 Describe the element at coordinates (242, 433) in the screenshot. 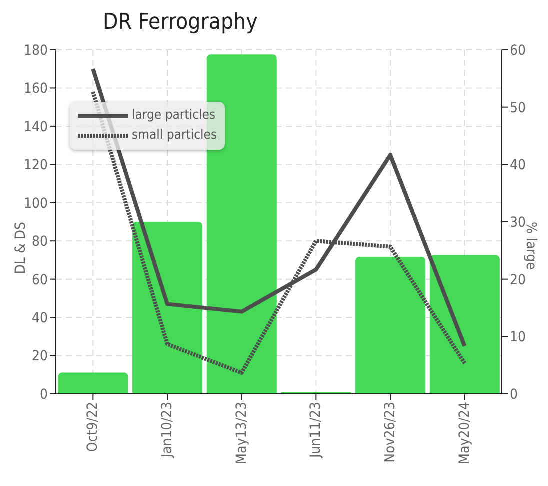

I see `x-tick-label: May13/23` at that location.